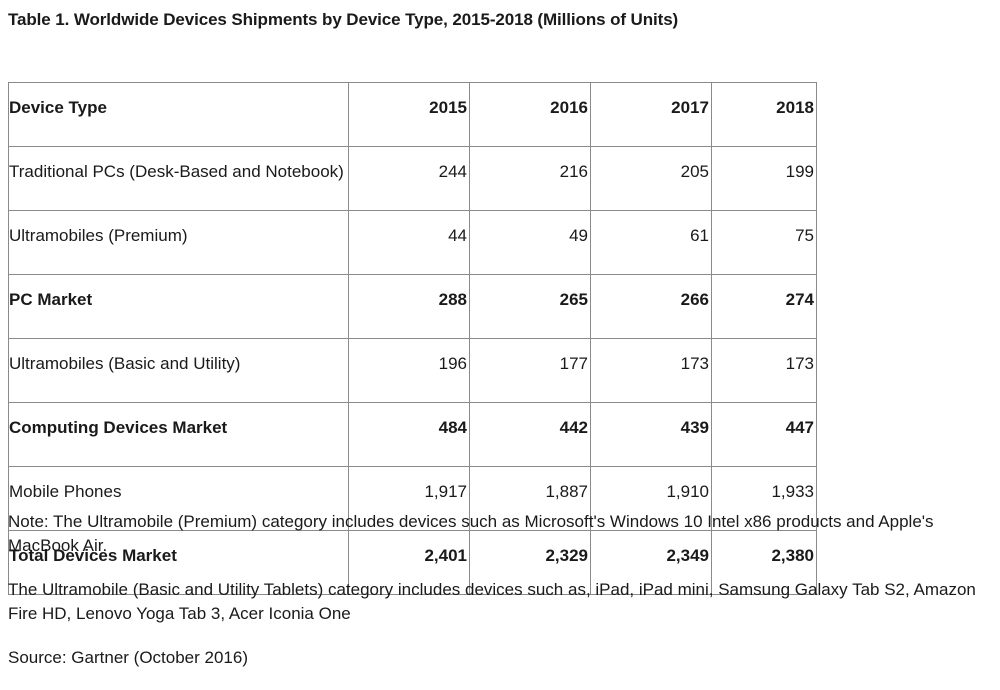  What do you see at coordinates (651, 434) in the screenshot?
I see `cell-2017: 439` at bounding box center [651, 434].